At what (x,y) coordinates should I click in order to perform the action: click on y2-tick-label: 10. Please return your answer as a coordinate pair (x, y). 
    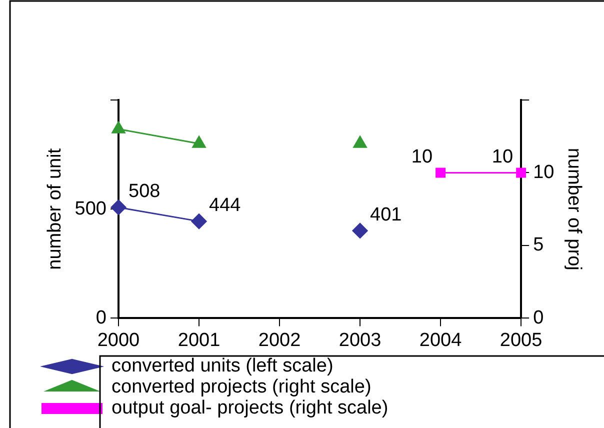
    Looking at the image, I should click on (543, 172).